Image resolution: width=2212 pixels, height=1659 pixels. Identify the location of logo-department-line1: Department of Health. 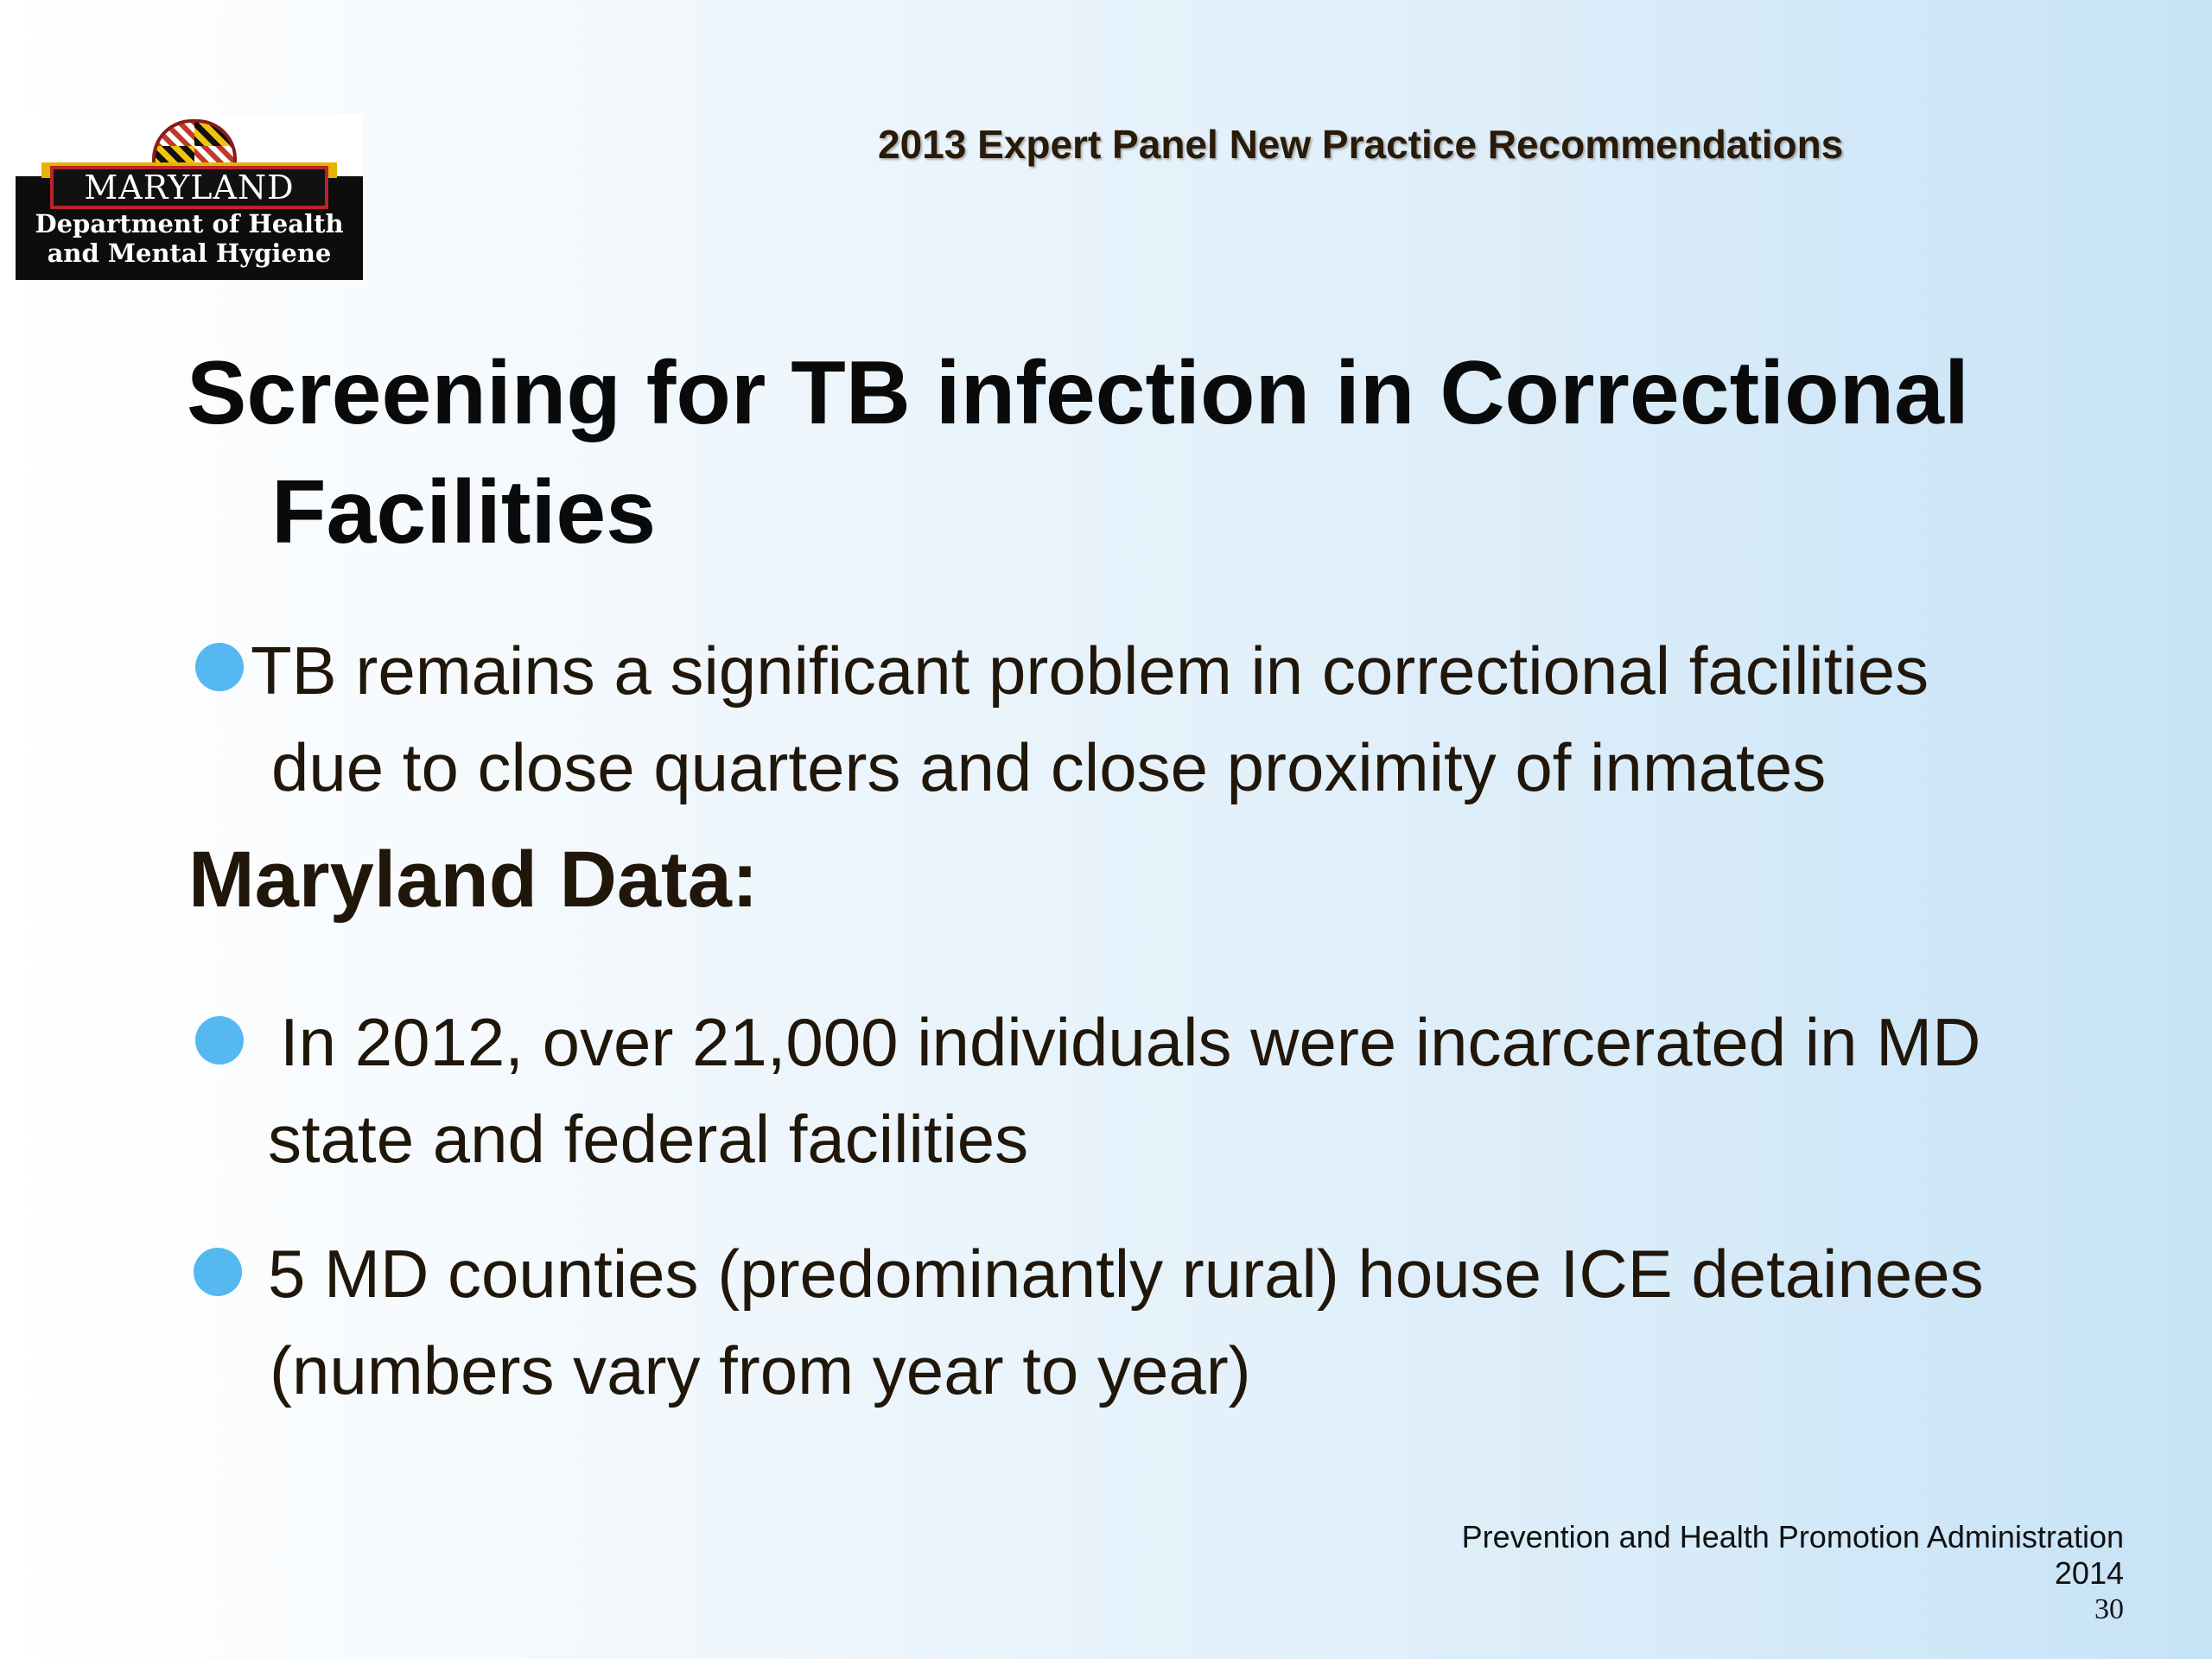
(189, 223).